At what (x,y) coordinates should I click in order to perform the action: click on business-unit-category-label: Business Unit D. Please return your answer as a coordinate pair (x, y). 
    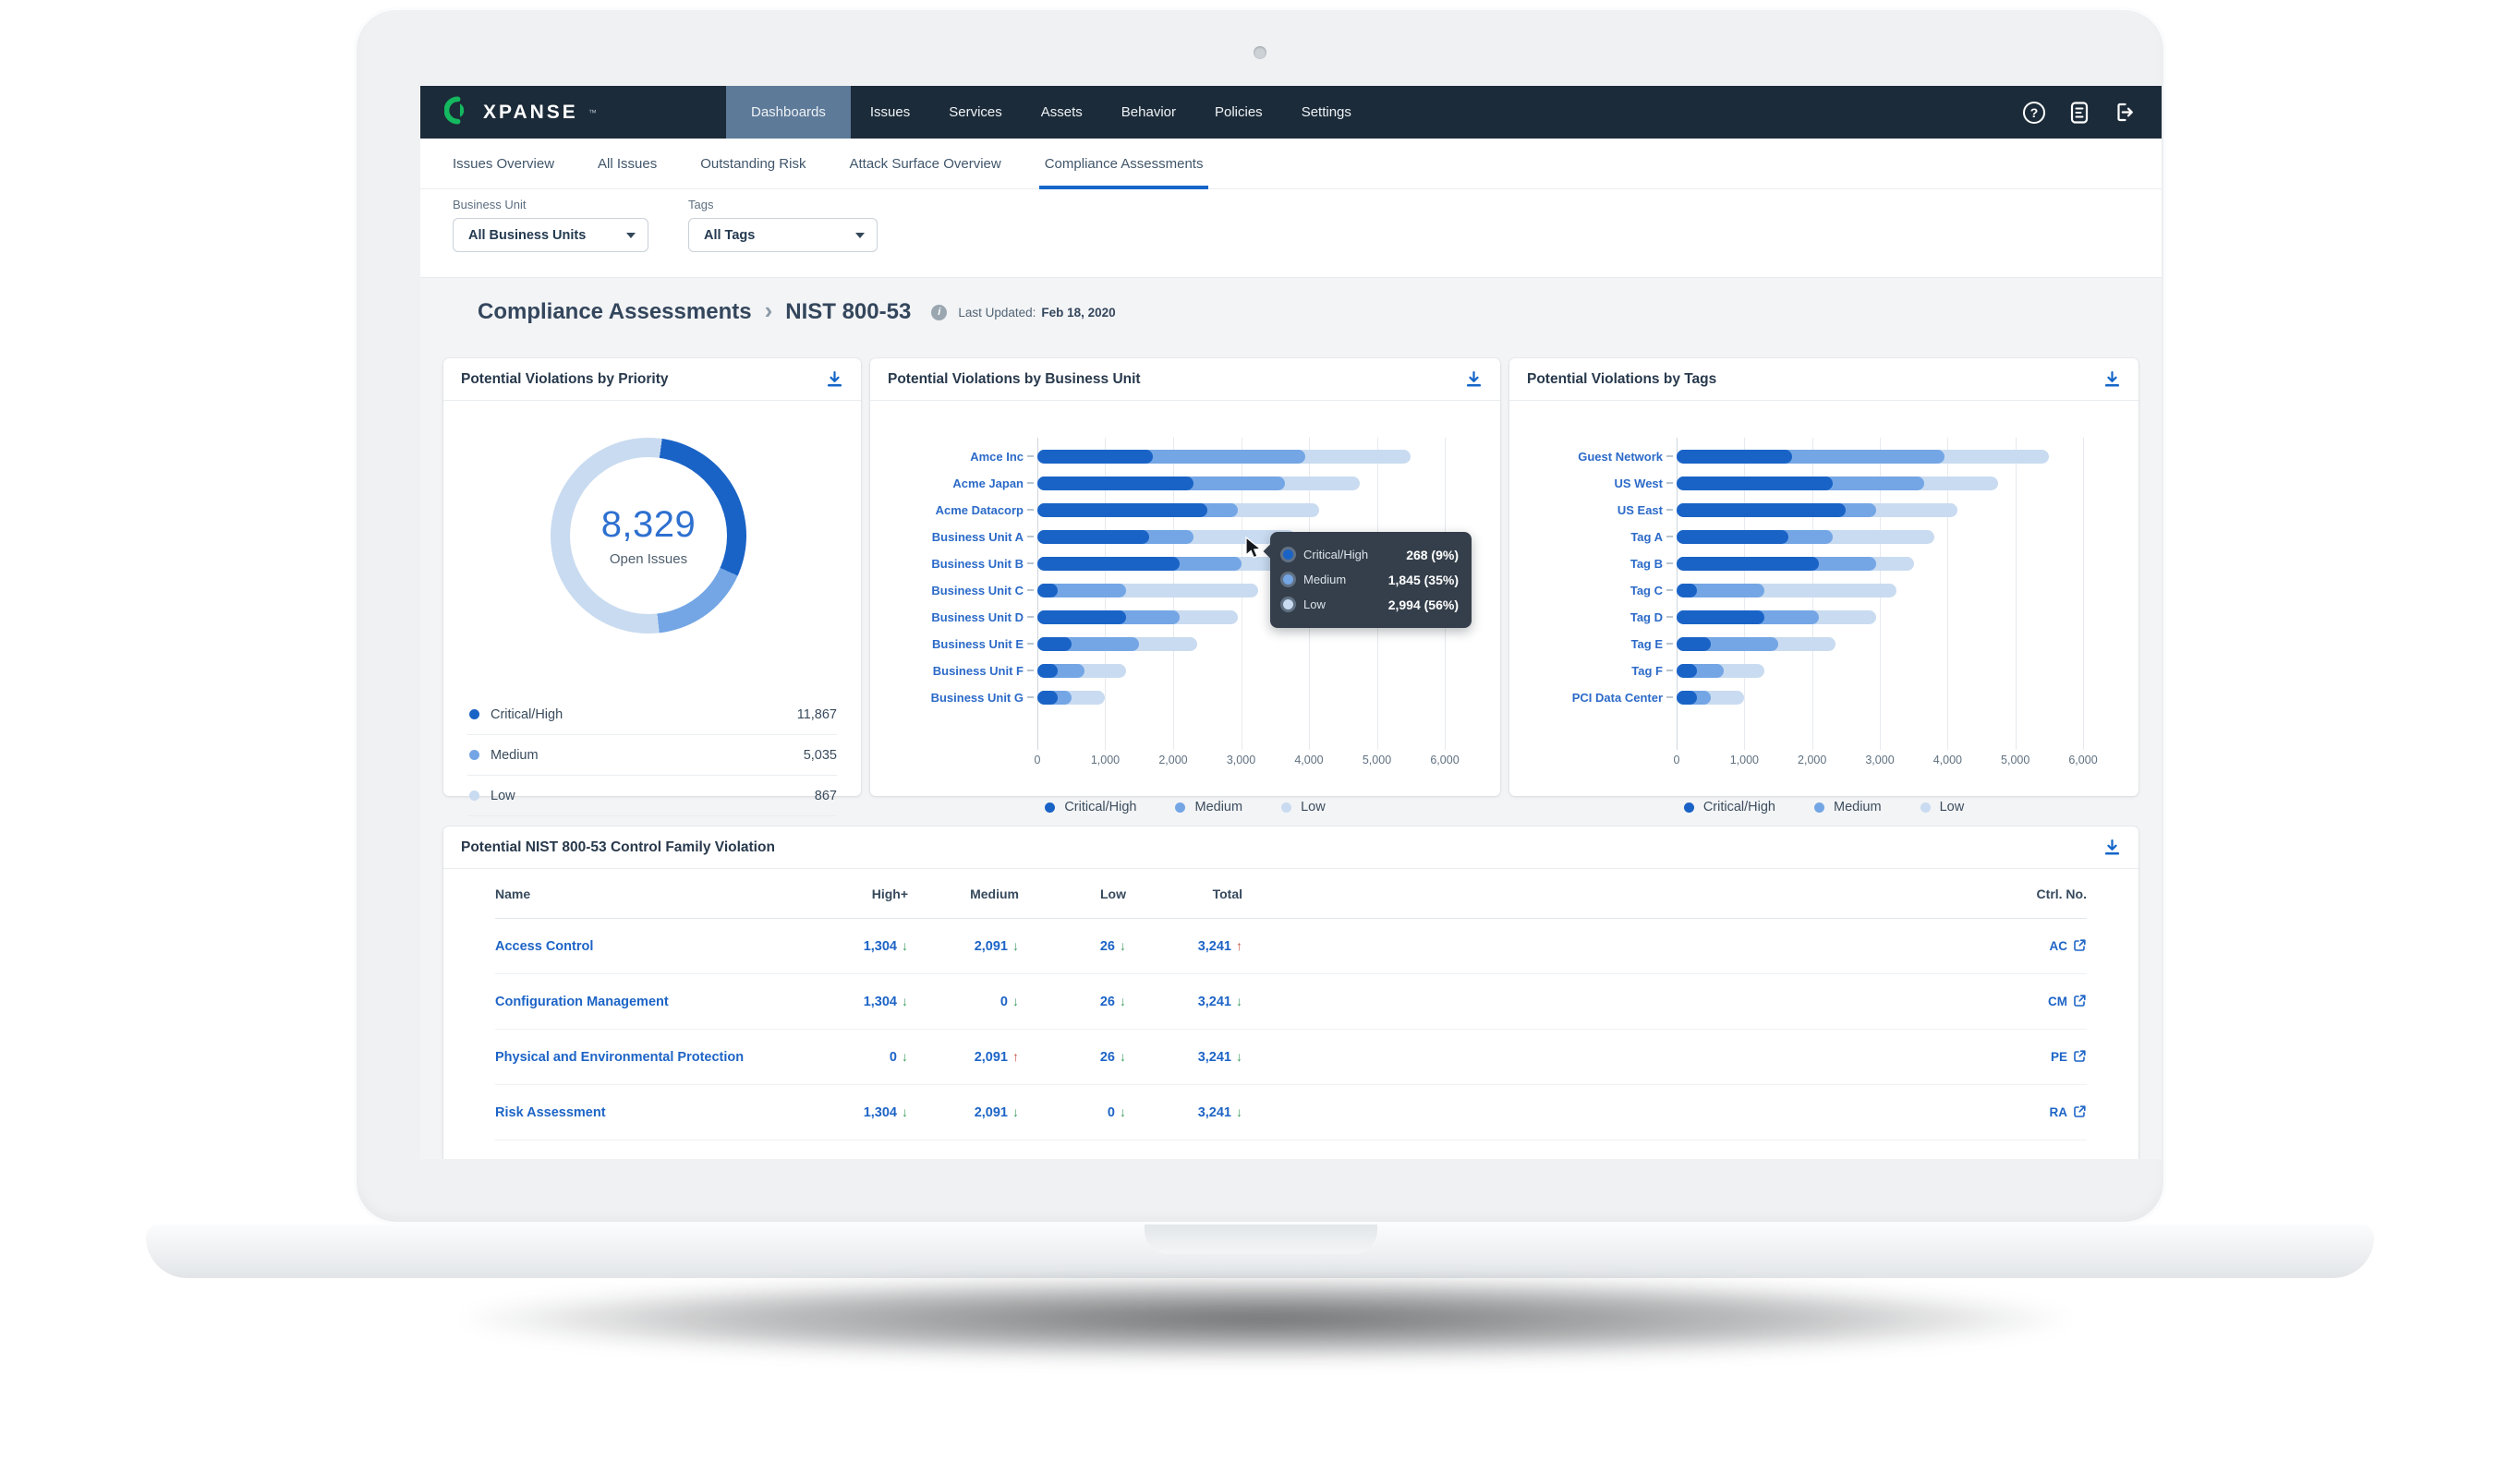
    Looking at the image, I should click on (977, 617).